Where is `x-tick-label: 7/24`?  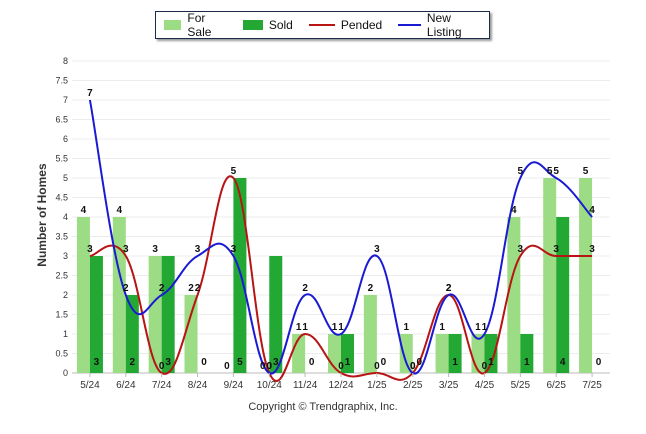 x-tick-label: 7/24 is located at coordinates (162, 385).